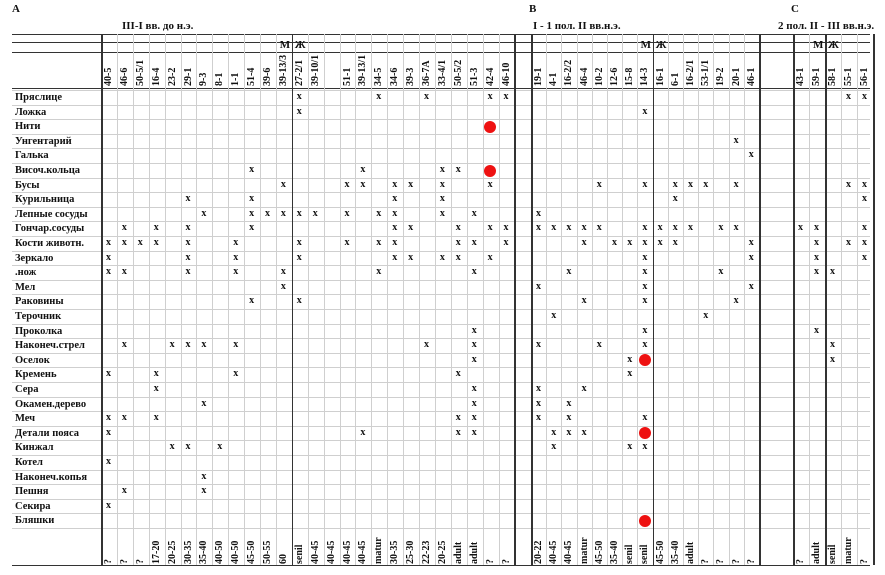  Describe the element at coordinates (34, 258) in the screenshot. I see `row-label: Зеркало` at that location.